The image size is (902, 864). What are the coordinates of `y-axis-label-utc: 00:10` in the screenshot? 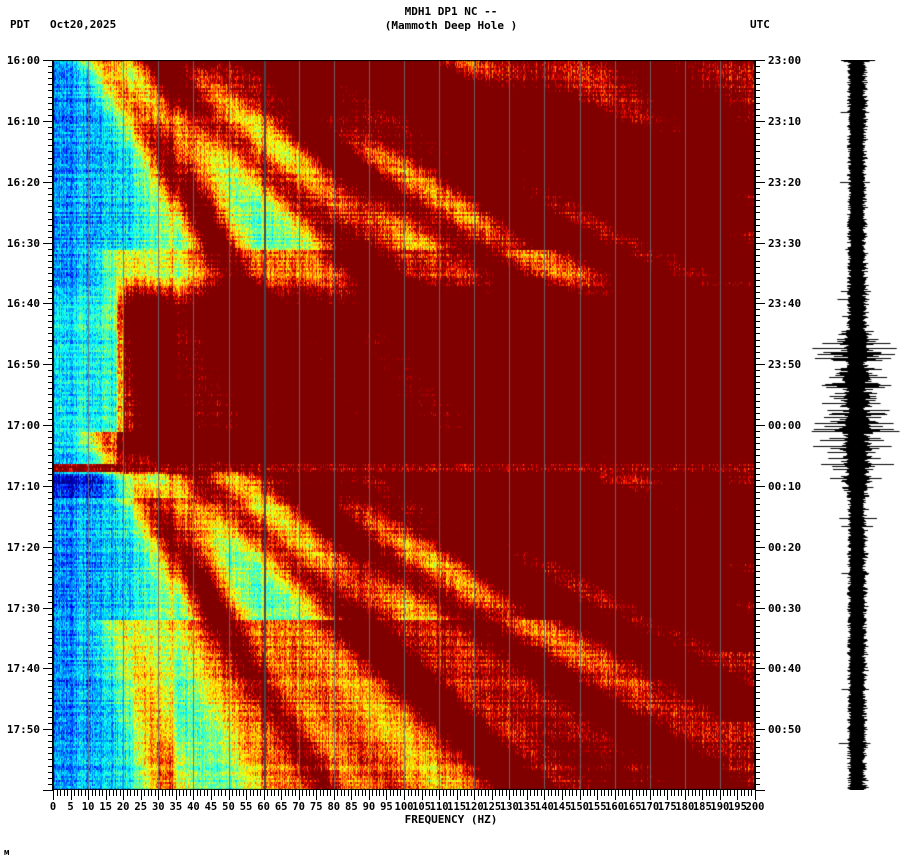 It's located at (785, 486).